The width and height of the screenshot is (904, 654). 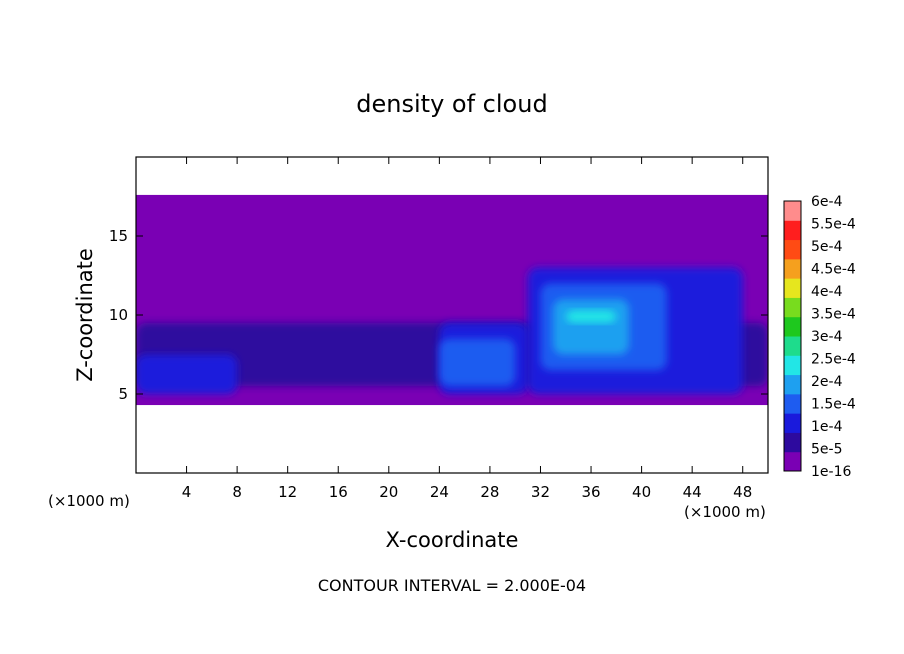 What do you see at coordinates (827, 292) in the screenshot?
I see `colorbar-label: 4e-4` at bounding box center [827, 292].